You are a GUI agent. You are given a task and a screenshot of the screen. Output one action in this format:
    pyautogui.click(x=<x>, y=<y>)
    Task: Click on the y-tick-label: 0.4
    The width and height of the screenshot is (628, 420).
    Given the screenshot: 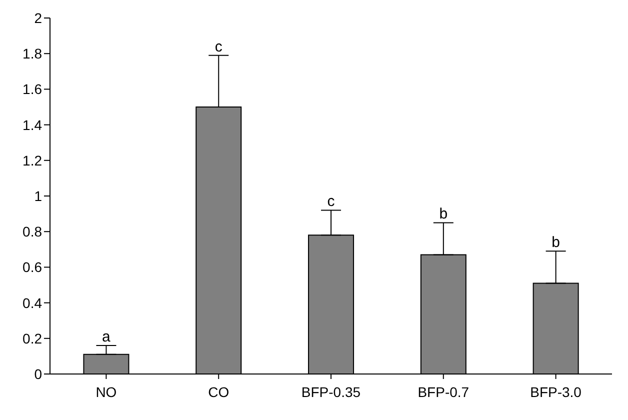 What is the action you would take?
    pyautogui.click(x=32, y=302)
    